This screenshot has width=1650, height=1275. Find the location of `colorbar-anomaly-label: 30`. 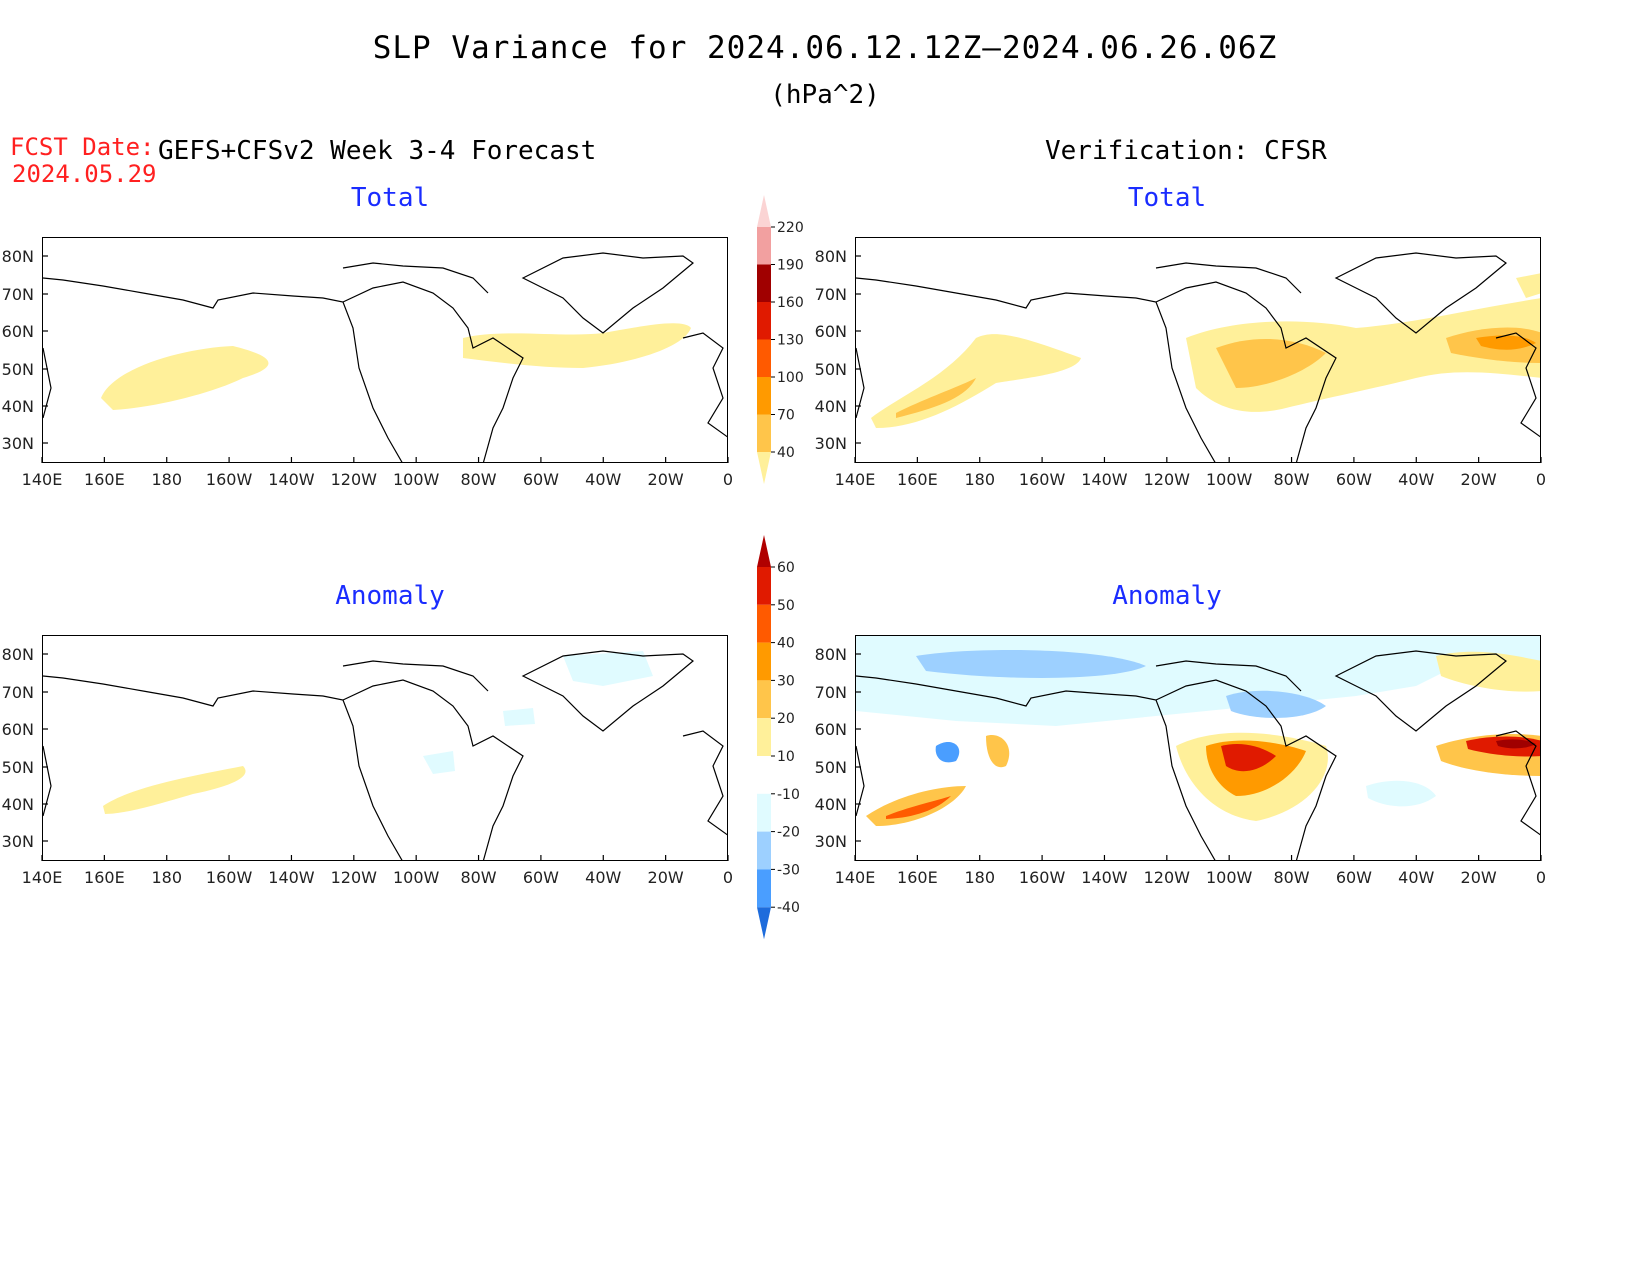

colorbar-anomaly-label: 30 is located at coordinates (786, 681).